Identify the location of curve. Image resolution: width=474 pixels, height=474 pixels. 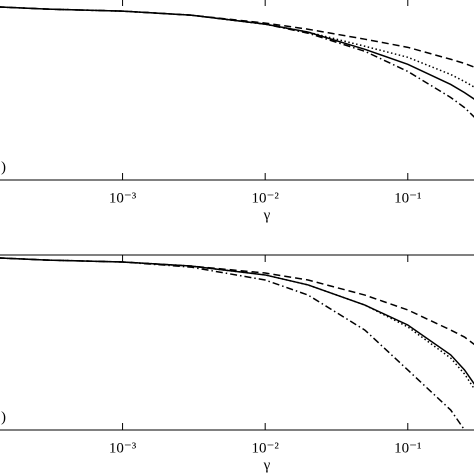
(237, 37).